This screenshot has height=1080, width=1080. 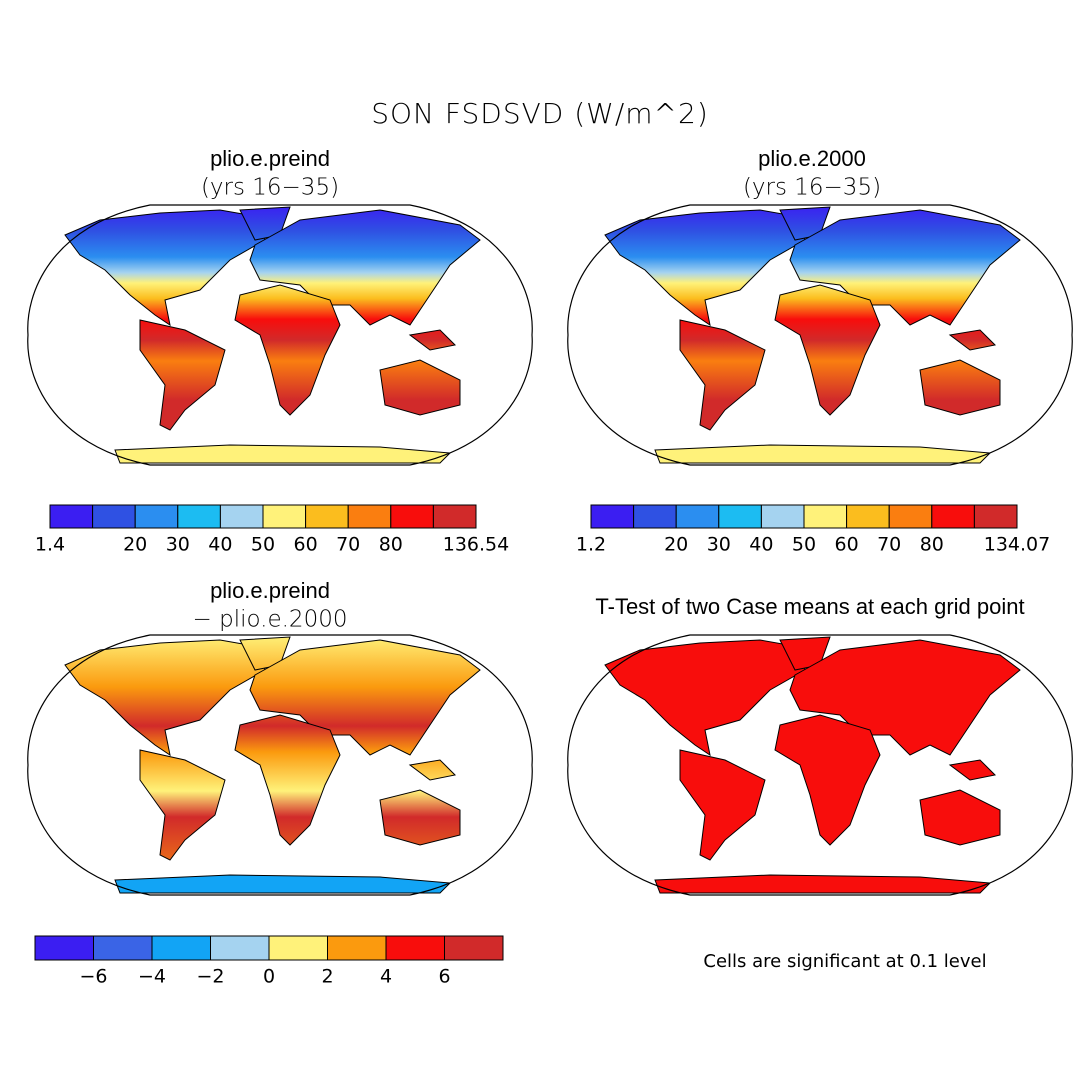 I want to click on colorbar-tick-label: 134.07, so click(x=1017, y=545).